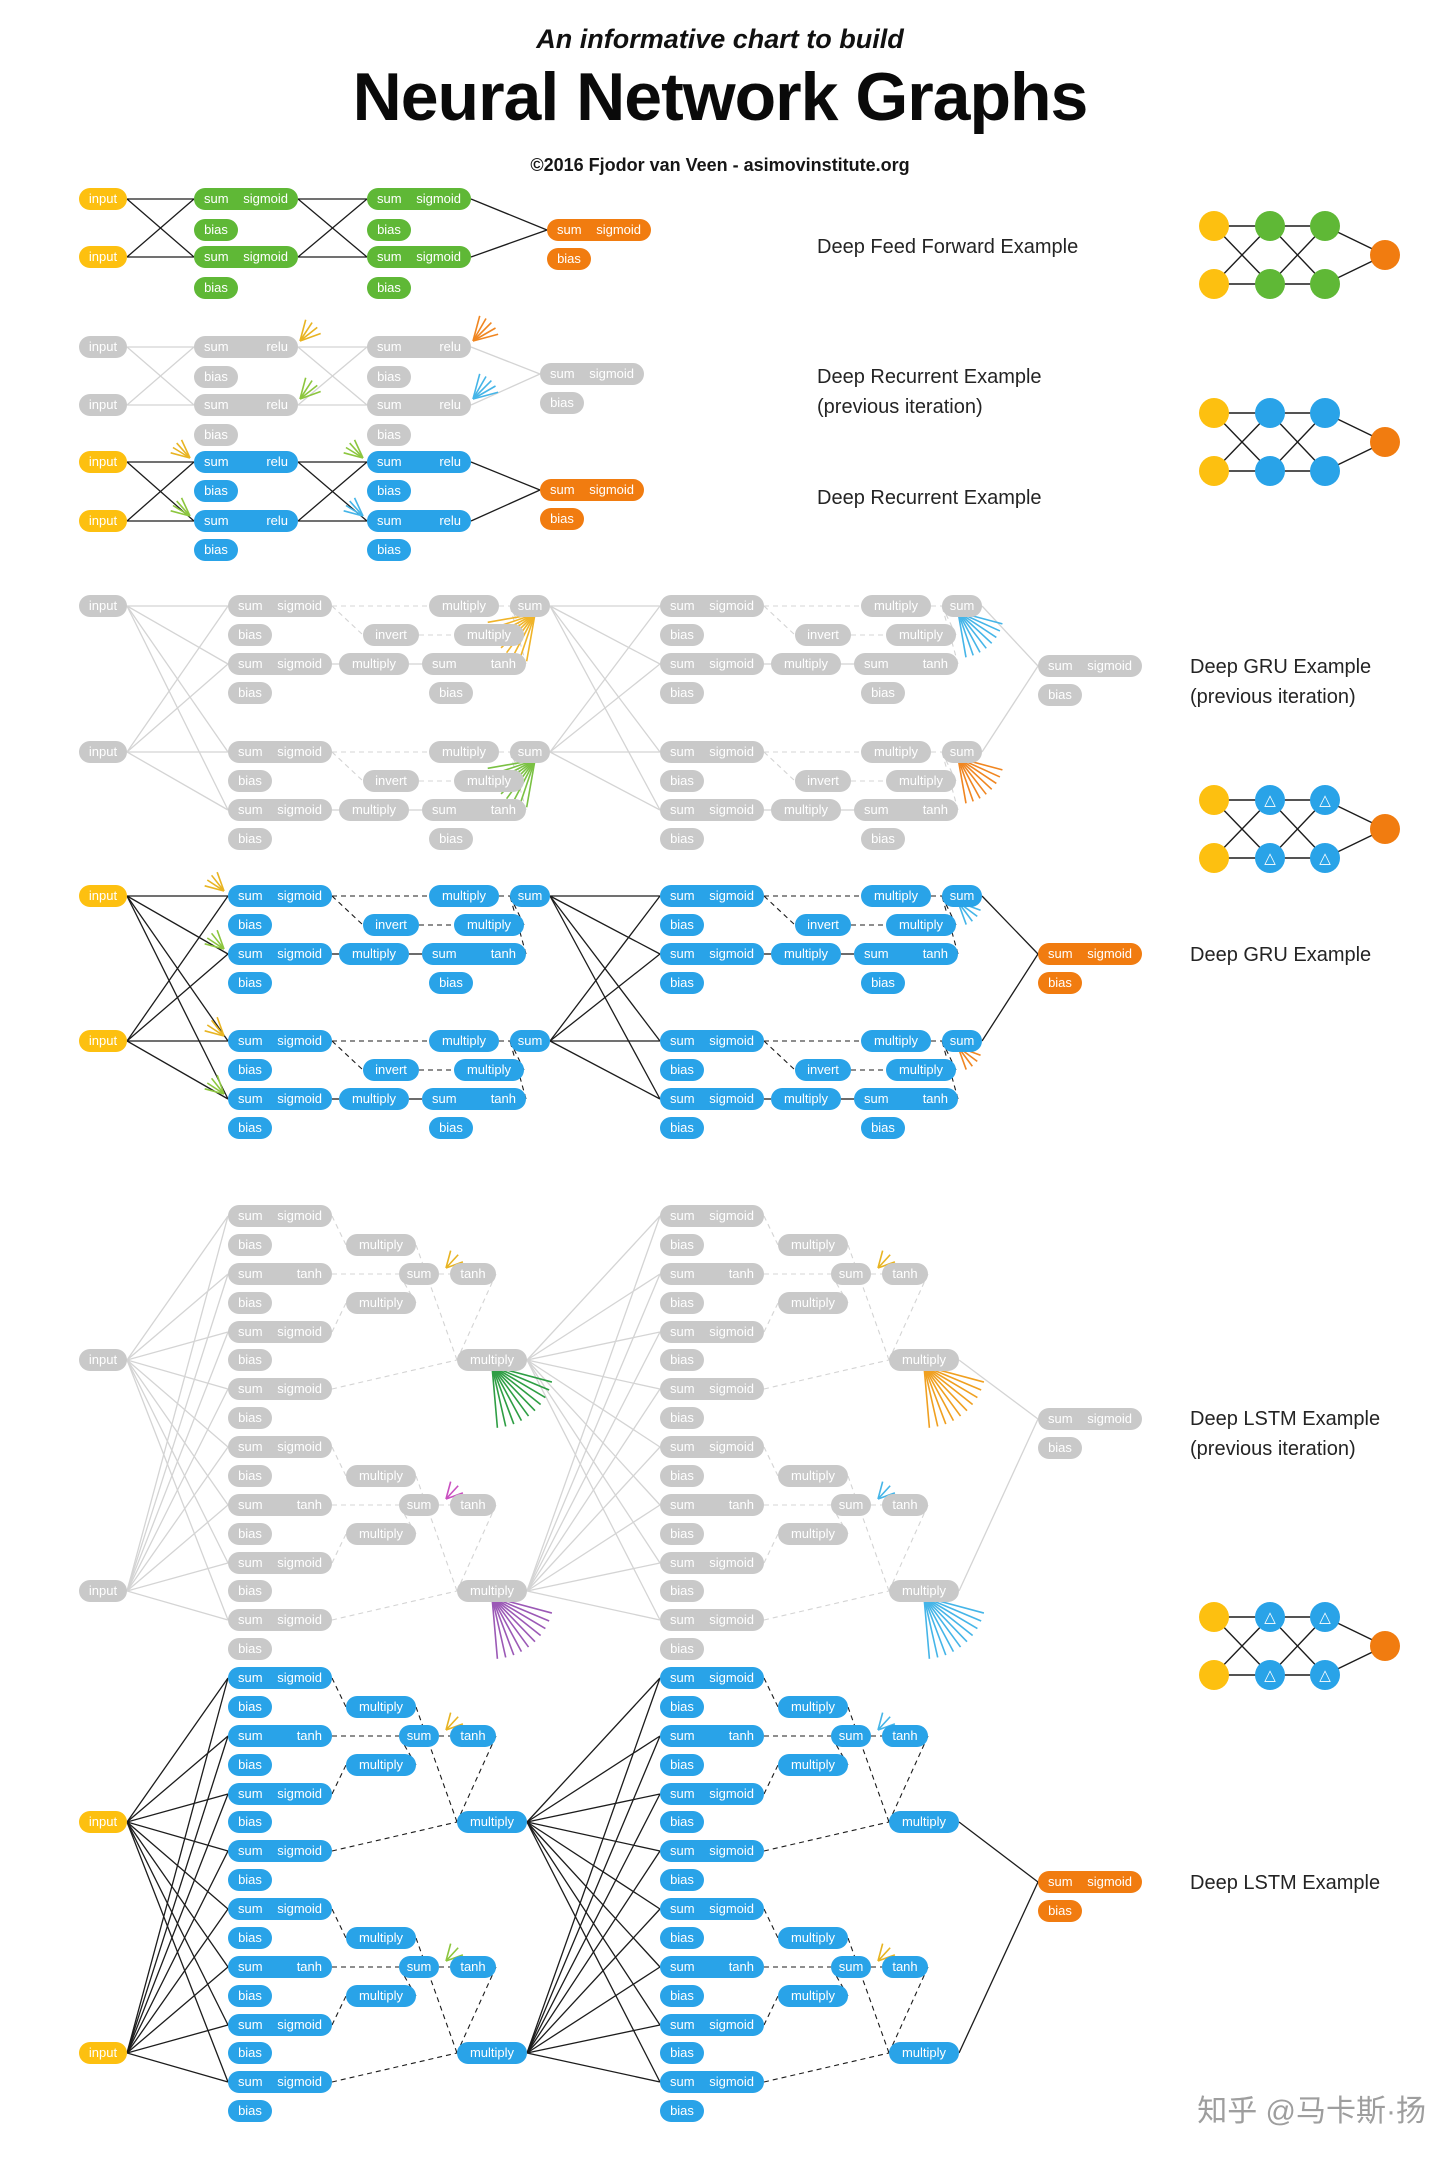 This screenshot has width=1440, height=2160. I want to click on section-label: Deep LSTM Example (previous iteration), so click(1285, 1434).